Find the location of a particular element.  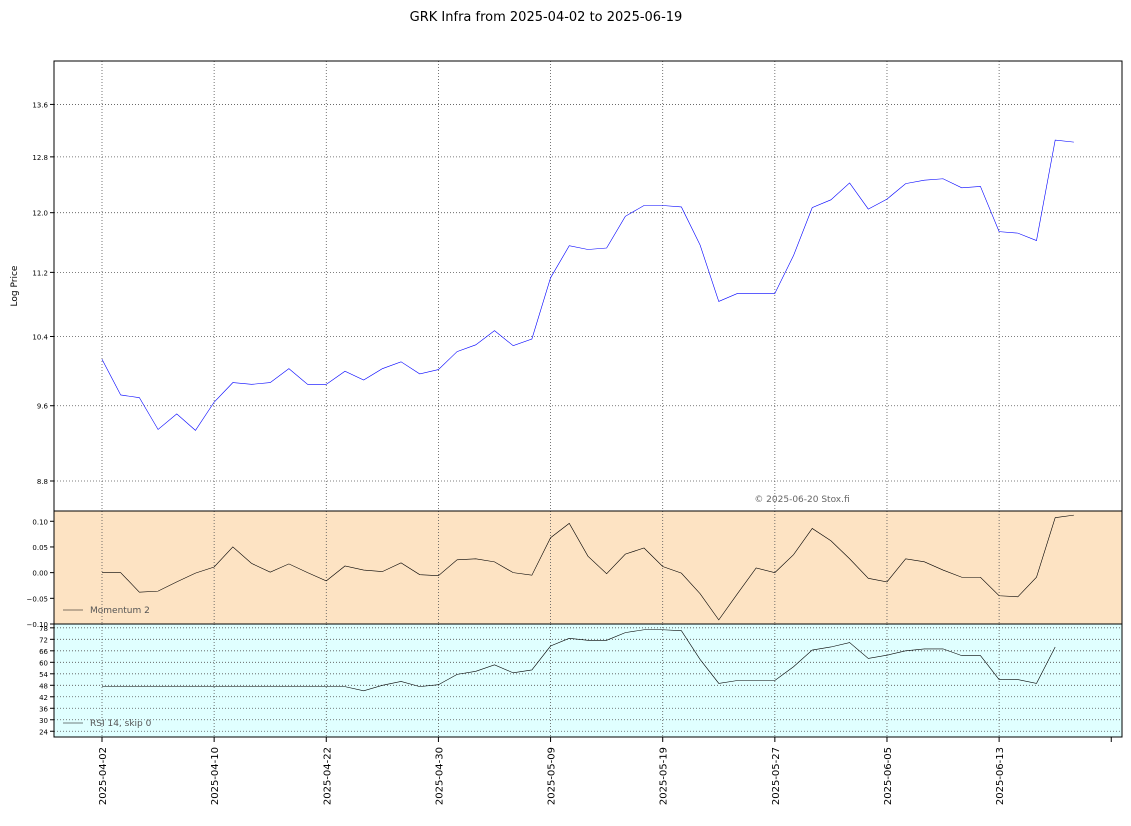

price-y-tick-label: 9.6 is located at coordinates (43, 407).